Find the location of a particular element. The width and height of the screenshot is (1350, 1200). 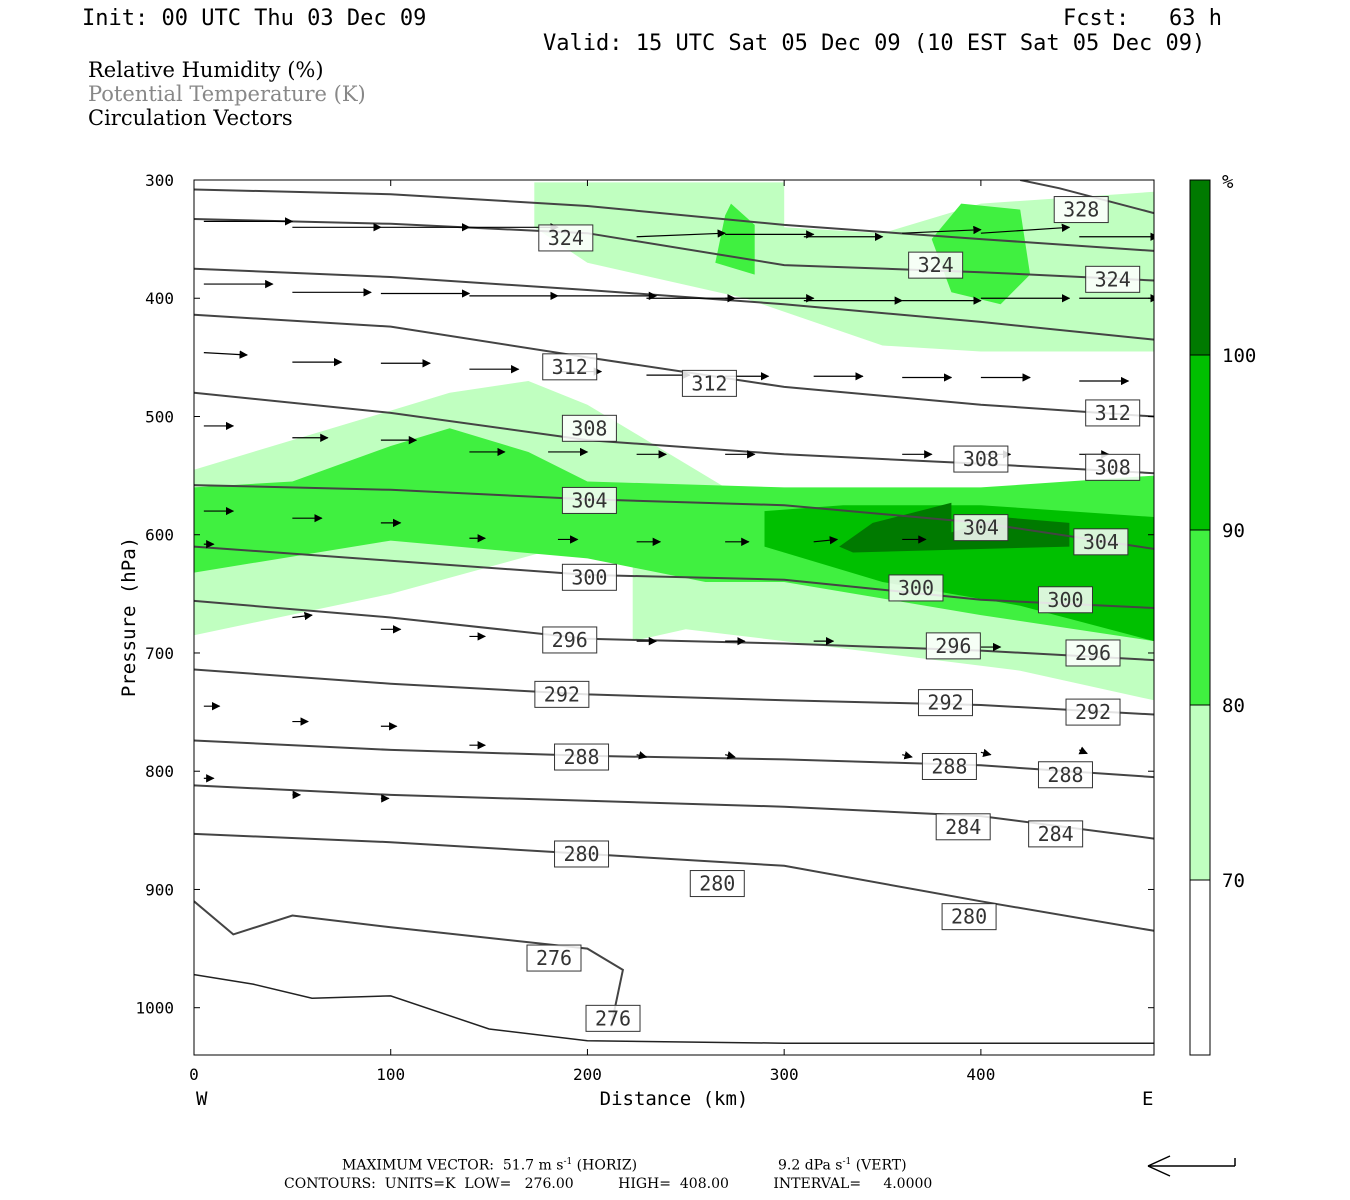

y-axis-title: Pressure (hPa) is located at coordinates (129, 617).